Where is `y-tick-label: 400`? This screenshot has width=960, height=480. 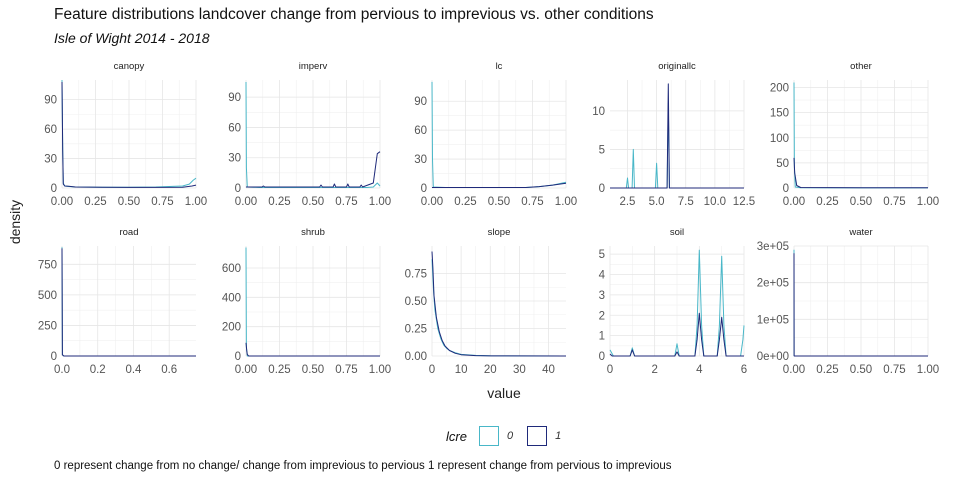 y-tick-label: 400 is located at coordinates (231, 298).